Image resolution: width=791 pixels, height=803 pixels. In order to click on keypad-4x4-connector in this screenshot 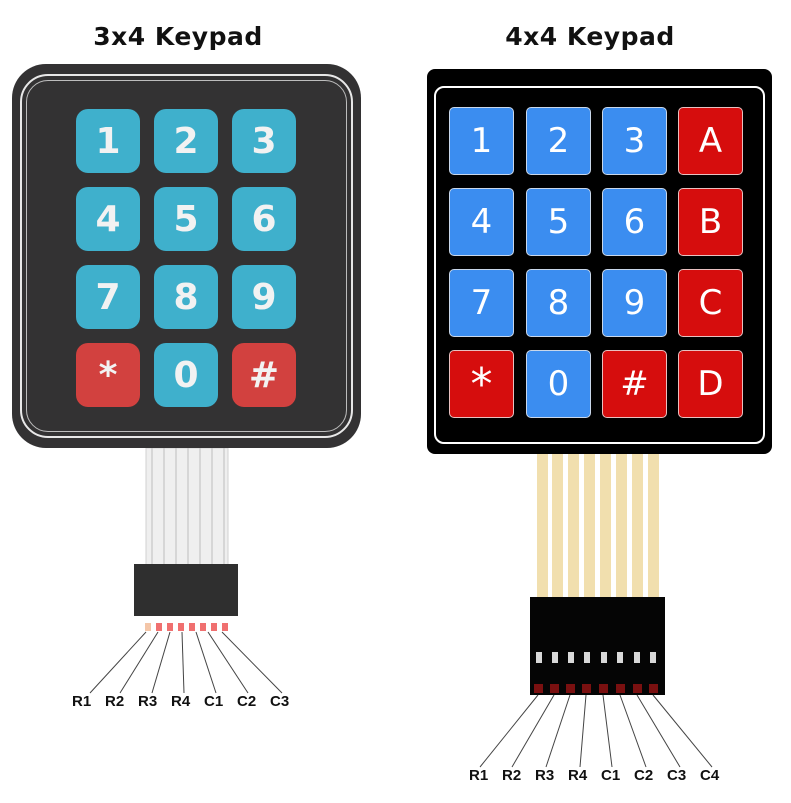, I will do `click(597, 646)`.